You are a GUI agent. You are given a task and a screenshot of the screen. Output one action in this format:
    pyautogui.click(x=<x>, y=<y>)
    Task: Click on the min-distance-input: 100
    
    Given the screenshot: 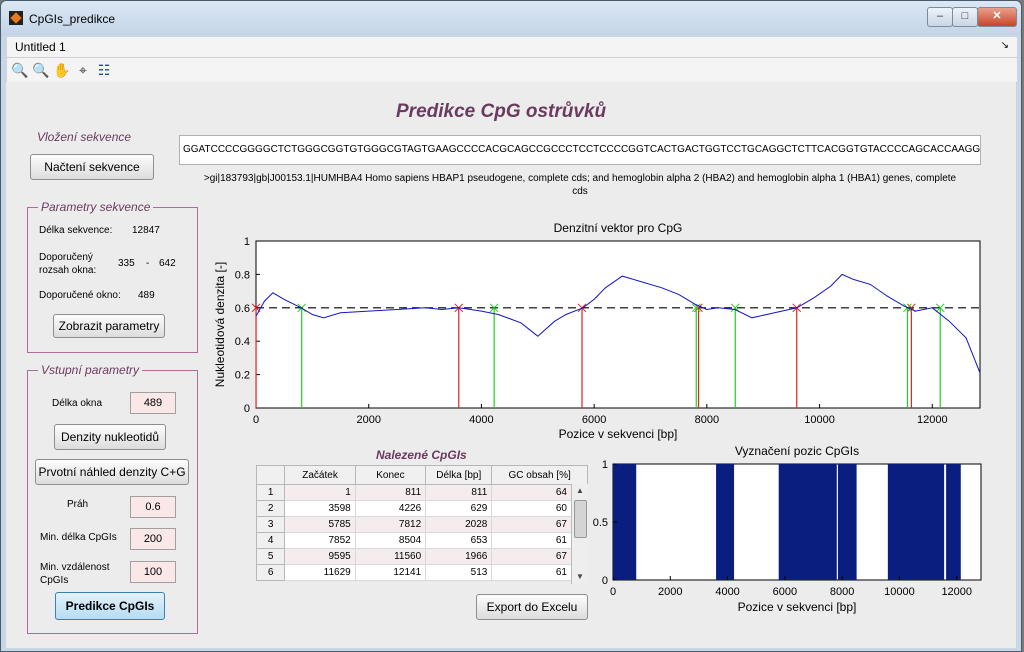 What is the action you would take?
    pyautogui.click(x=153, y=572)
    